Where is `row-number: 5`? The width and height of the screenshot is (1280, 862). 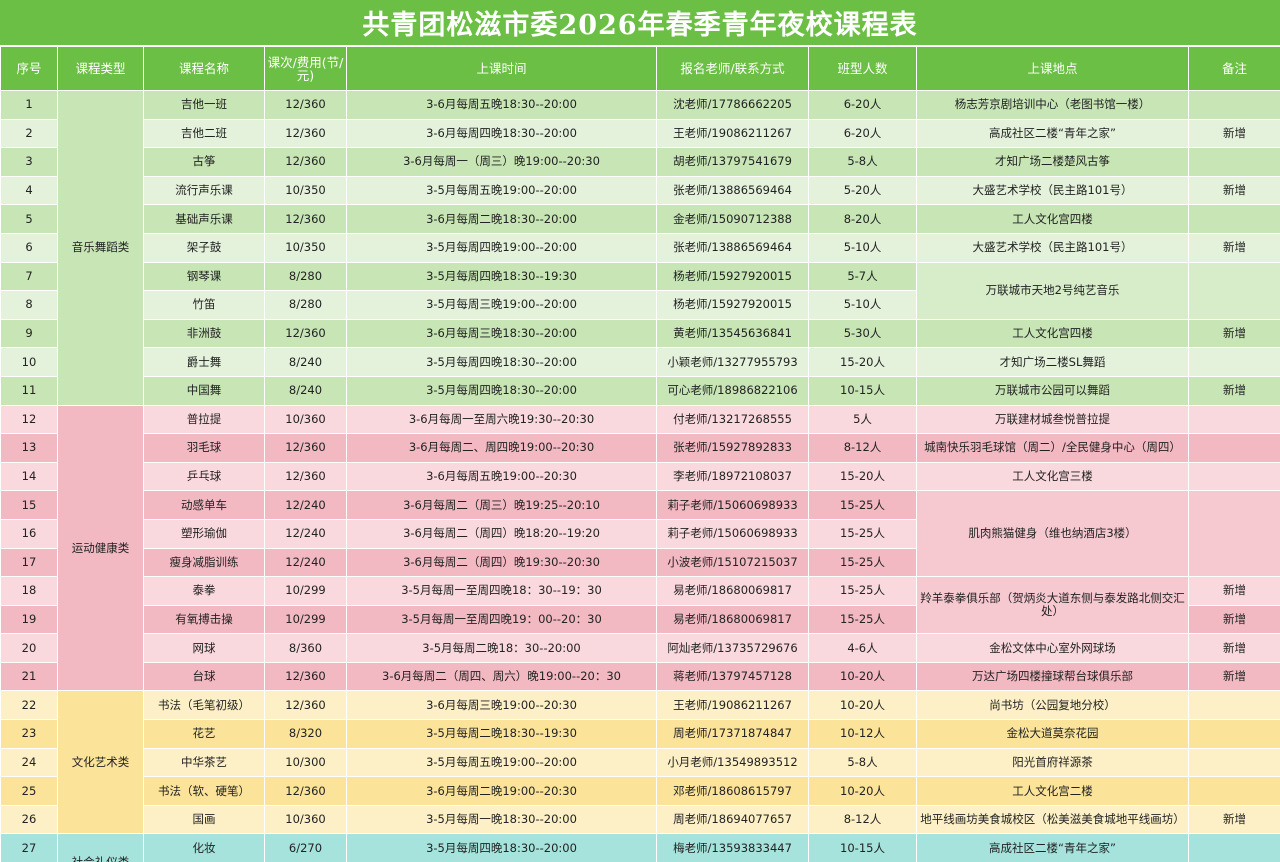
row-number: 5 is located at coordinates (29, 219).